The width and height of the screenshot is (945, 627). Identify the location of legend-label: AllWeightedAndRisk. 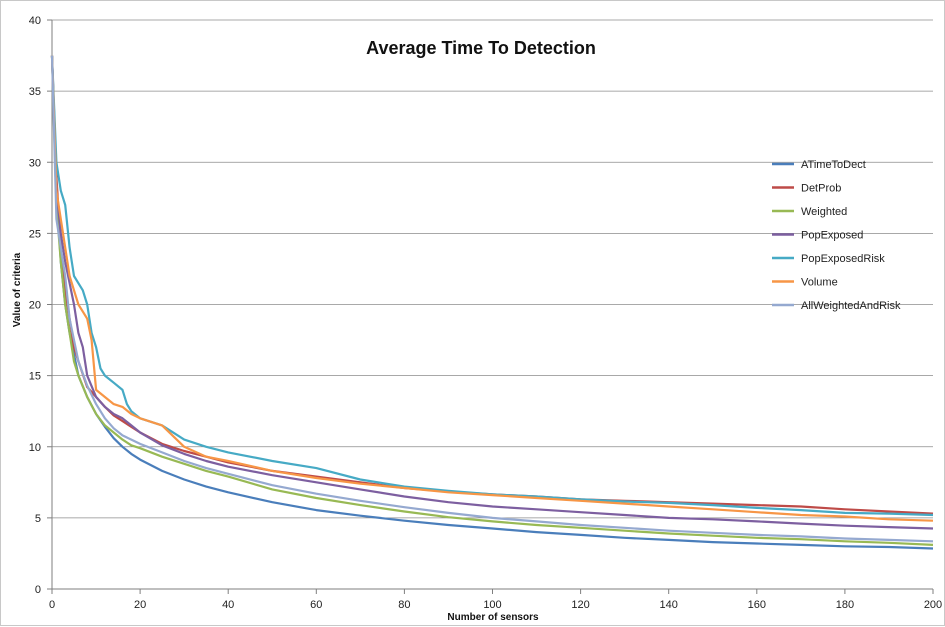
(851, 306).